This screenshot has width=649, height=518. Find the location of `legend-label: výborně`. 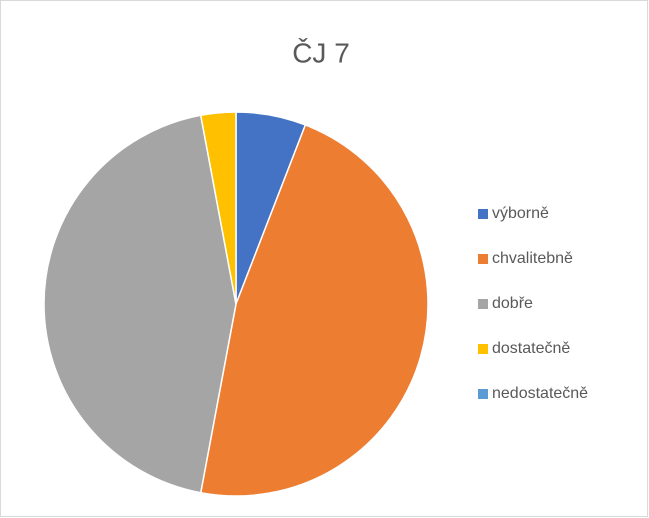

legend-label: výborně is located at coordinates (520, 213).